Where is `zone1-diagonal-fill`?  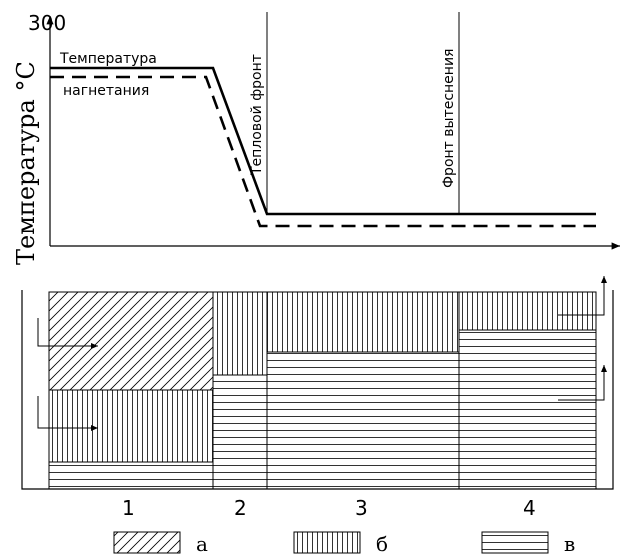 zone1-diagonal-fill is located at coordinates (131, 341).